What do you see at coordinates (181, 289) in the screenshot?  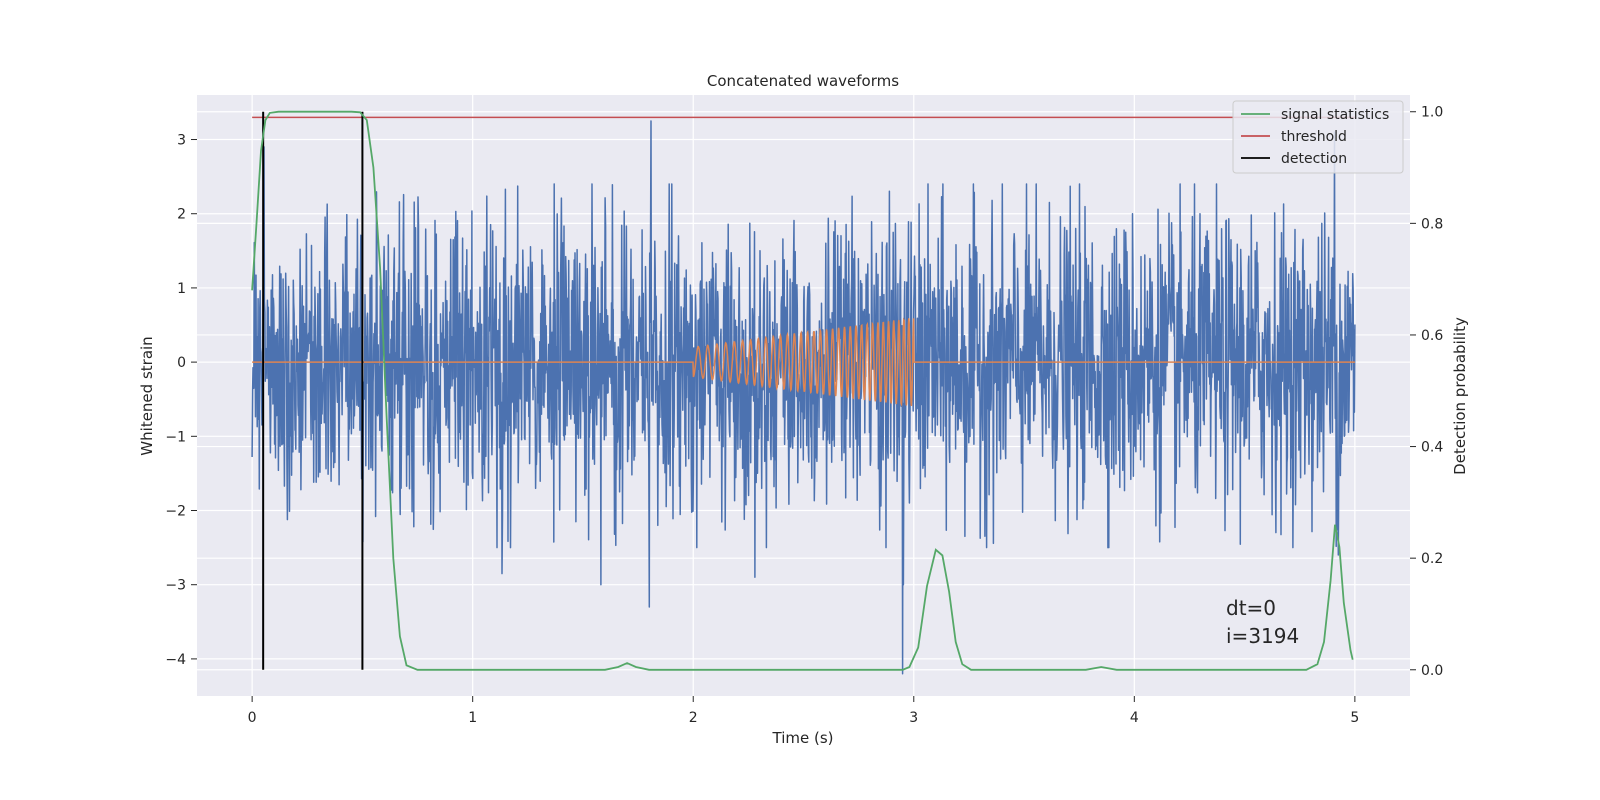 I see `y-tick-label: 1` at bounding box center [181, 289].